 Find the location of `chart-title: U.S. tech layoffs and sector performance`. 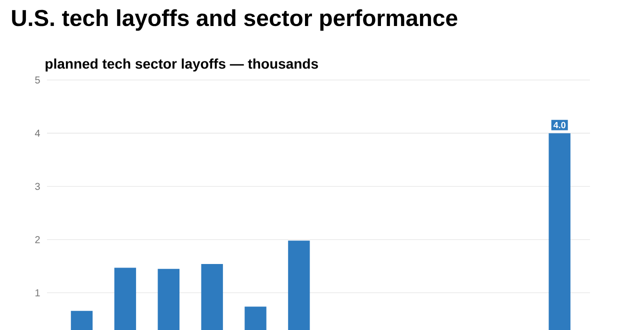

chart-title: U.S. tech layoffs and sector performance is located at coordinates (235, 20).